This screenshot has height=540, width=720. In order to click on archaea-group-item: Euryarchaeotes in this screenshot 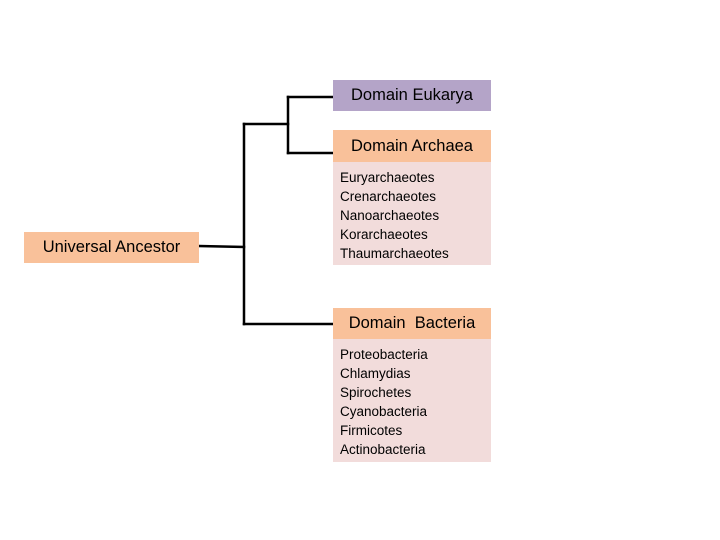, I will do `click(387, 177)`.